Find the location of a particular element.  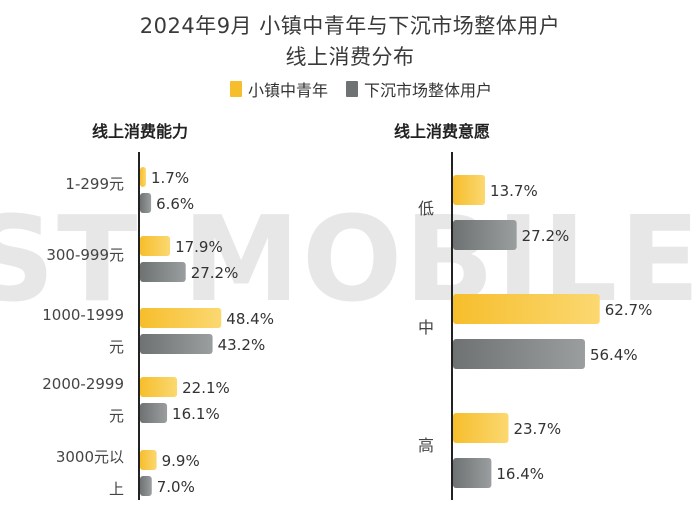

chart0-category-label-2-line0: 1000-1999 is located at coordinates (83, 315).